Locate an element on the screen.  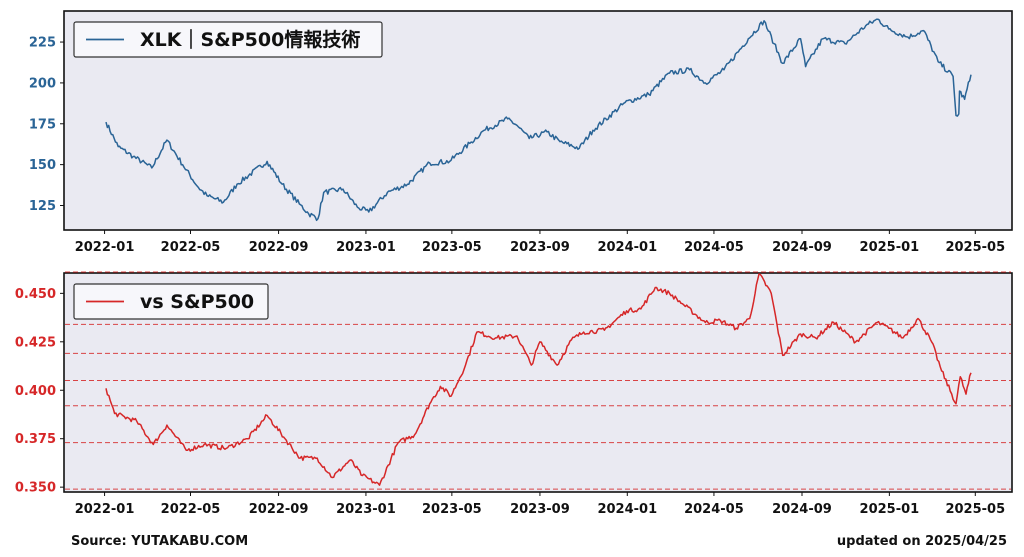
price-legend-label: XLK｜S&P500情報技術 is located at coordinates (250, 39).